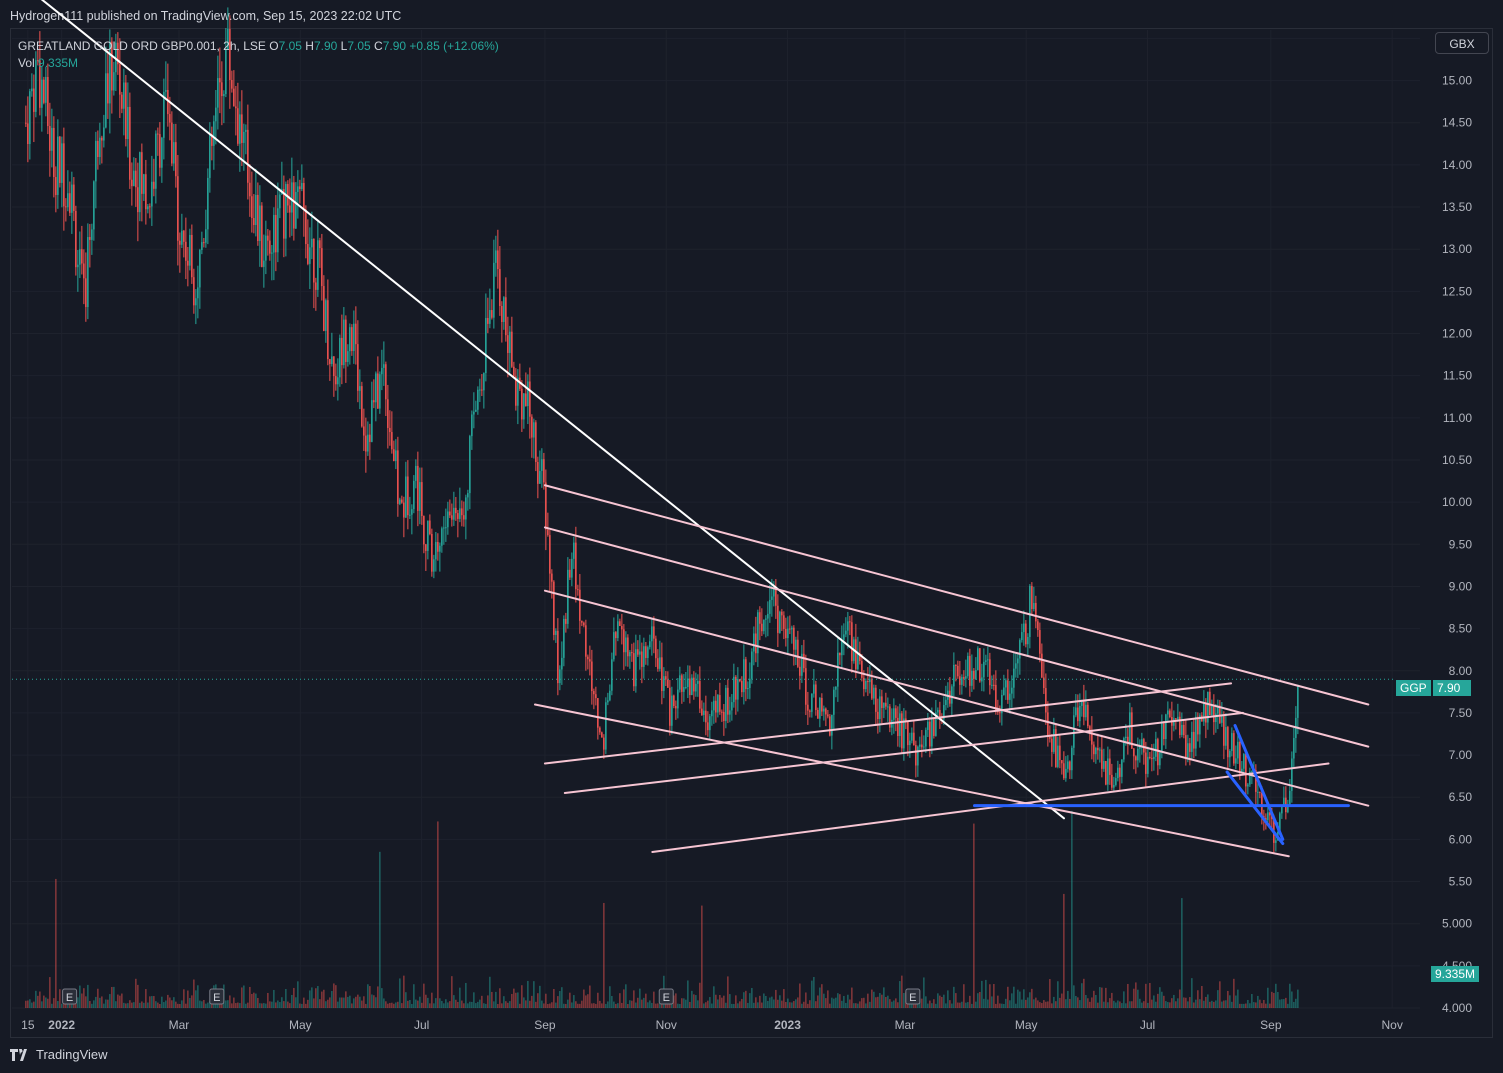 This screenshot has width=1503, height=1073. Describe the element at coordinates (911, 780) in the screenshot. I see `trendline-channel-lower` at that location.